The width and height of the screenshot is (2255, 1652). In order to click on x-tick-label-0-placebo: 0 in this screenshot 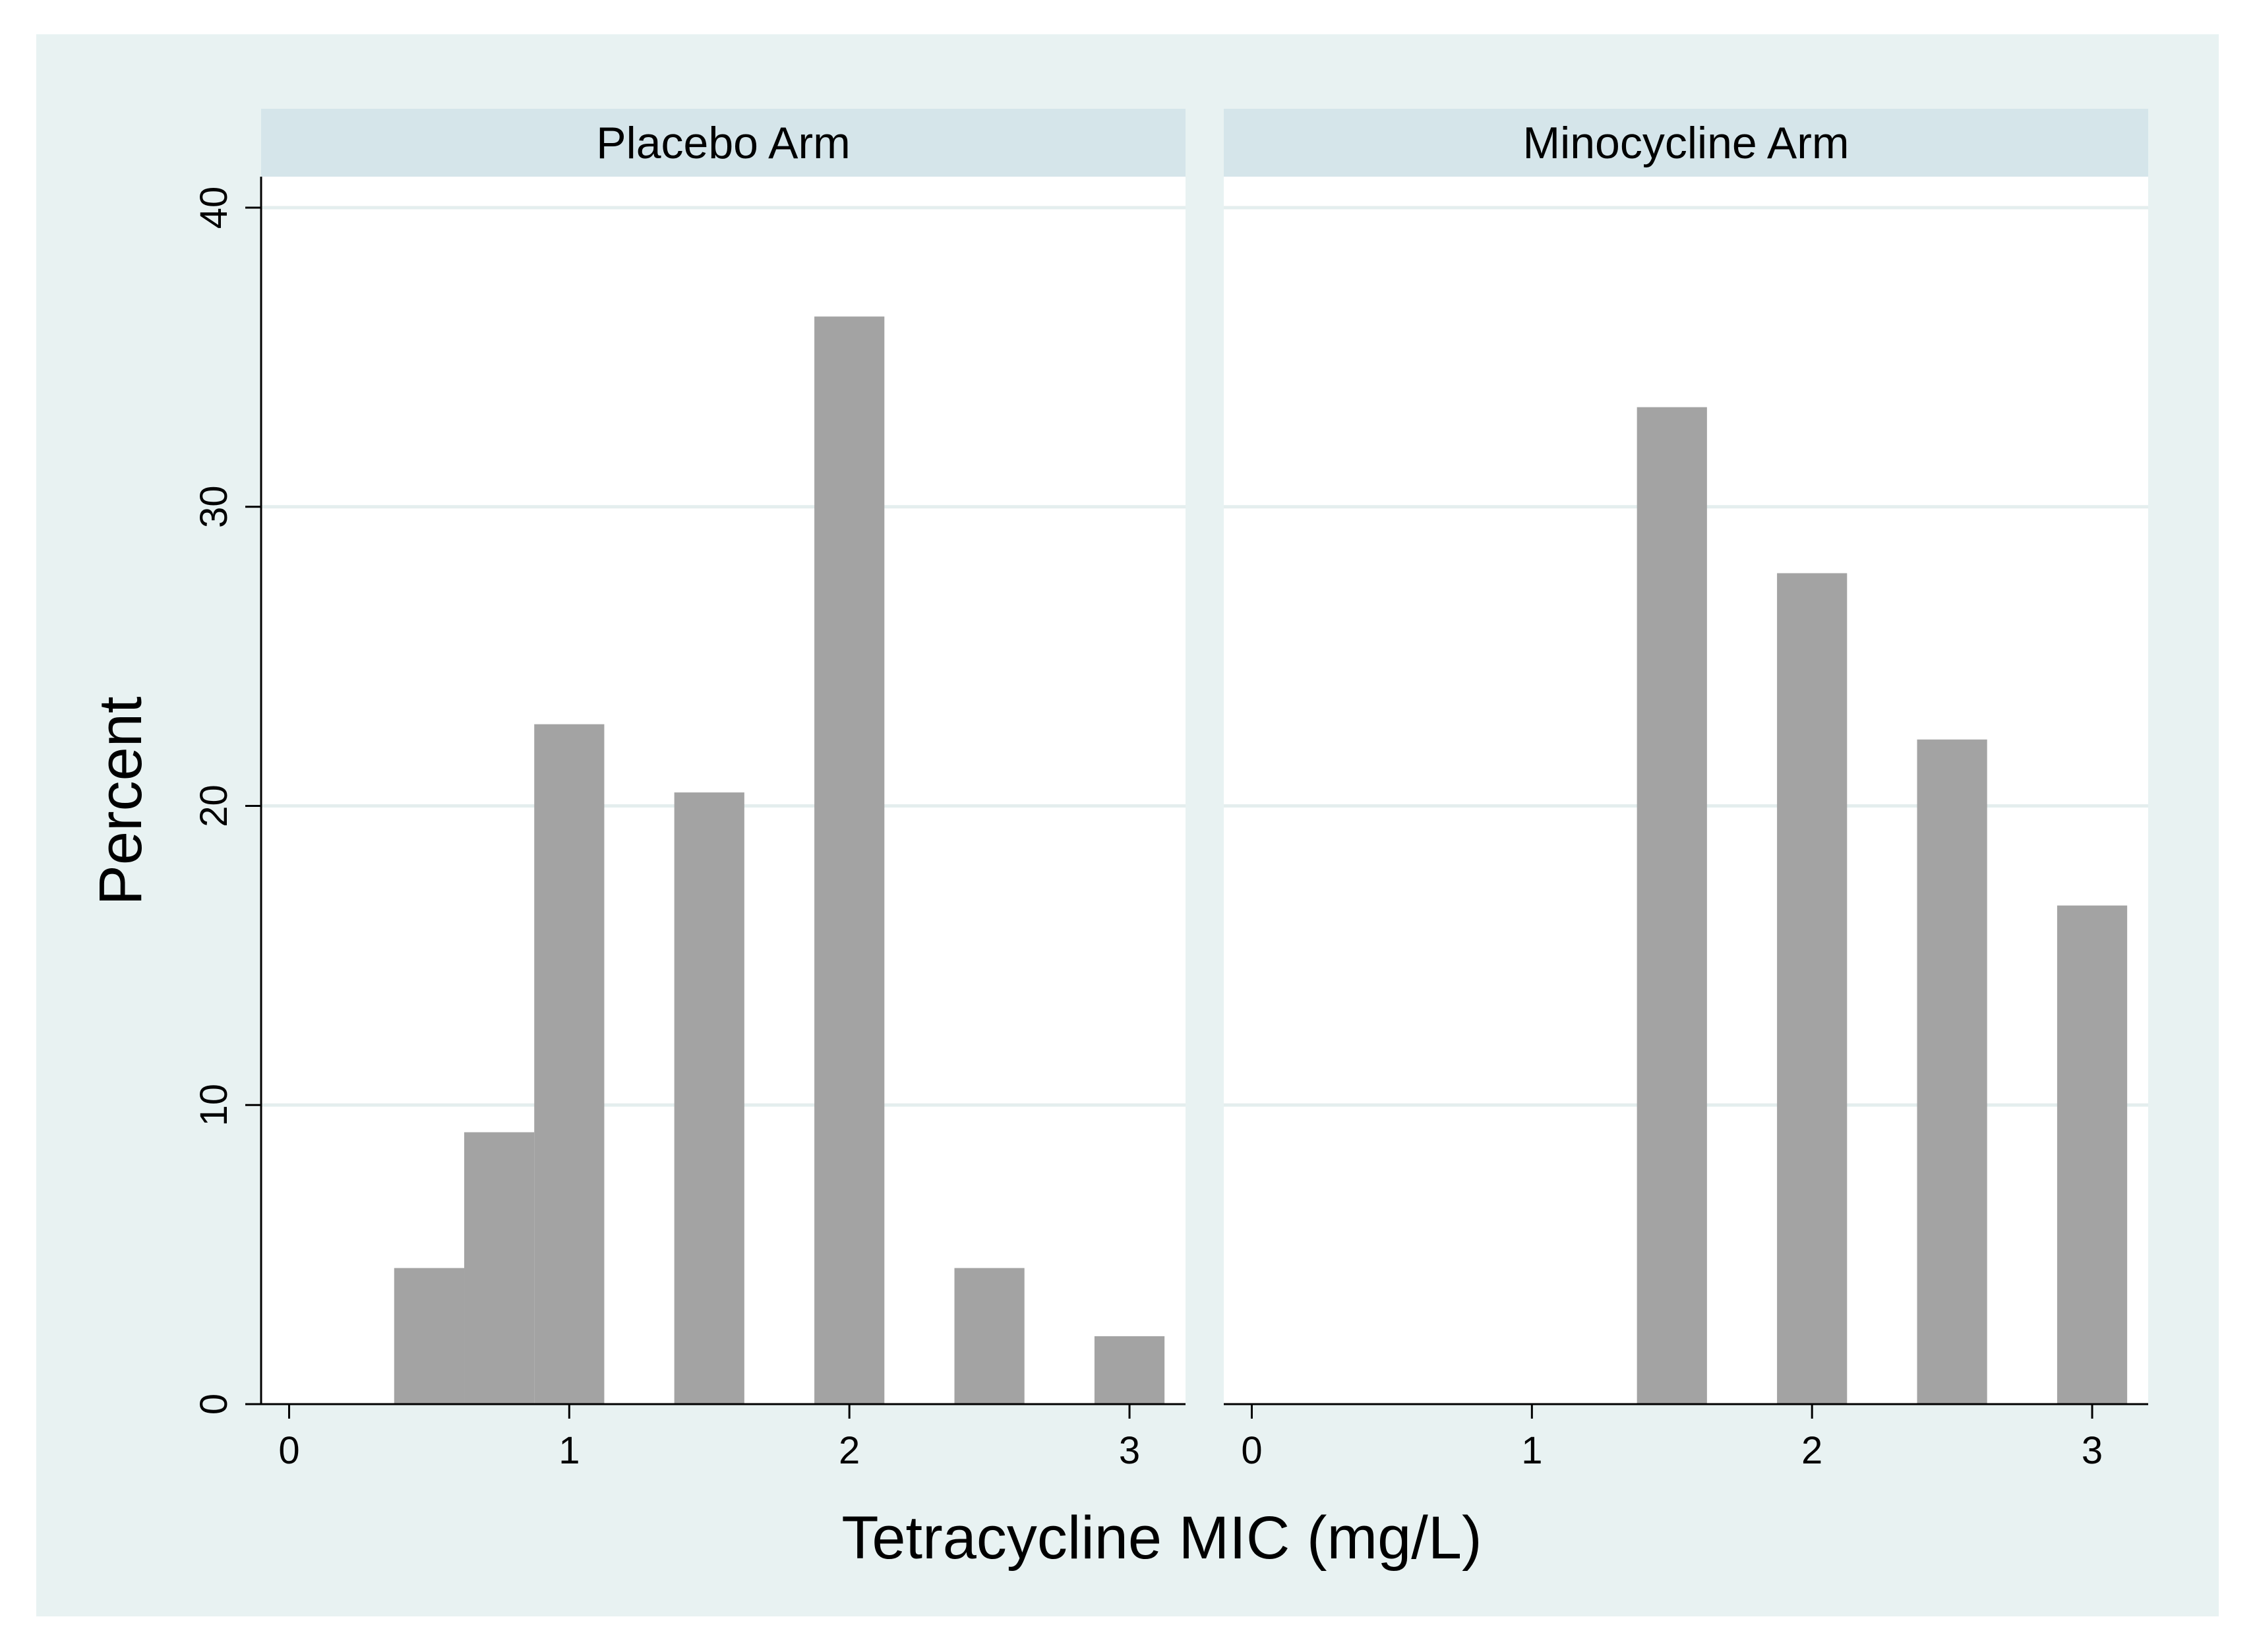, I will do `click(288, 1450)`.